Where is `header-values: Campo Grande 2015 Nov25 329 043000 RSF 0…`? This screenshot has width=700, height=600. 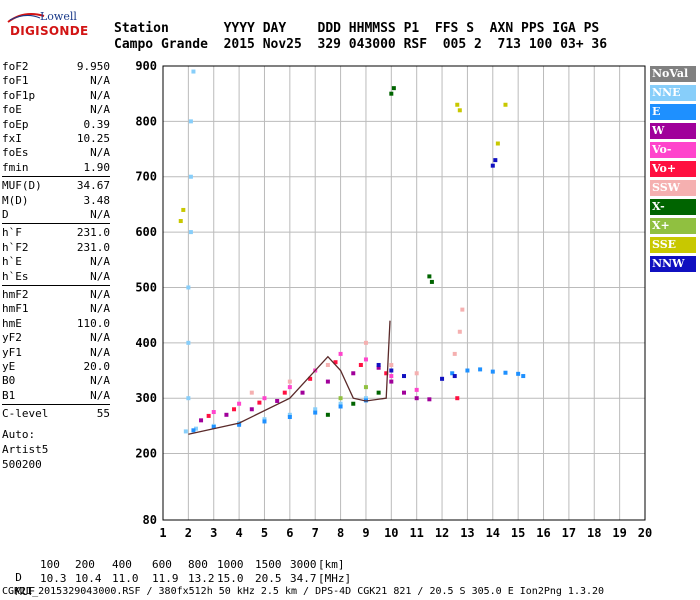 header-values: Campo Grande 2015 Nov25 329 043000 RSF 0… is located at coordinates (361, 44).